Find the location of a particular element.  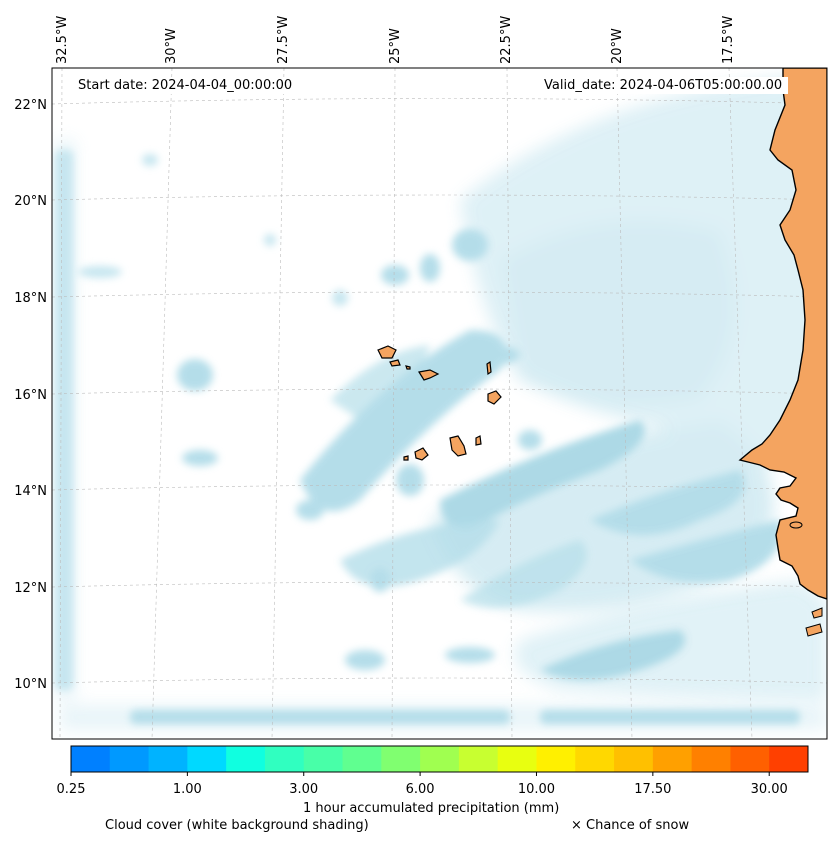

island-fogo is located at coordinates (421, 454).